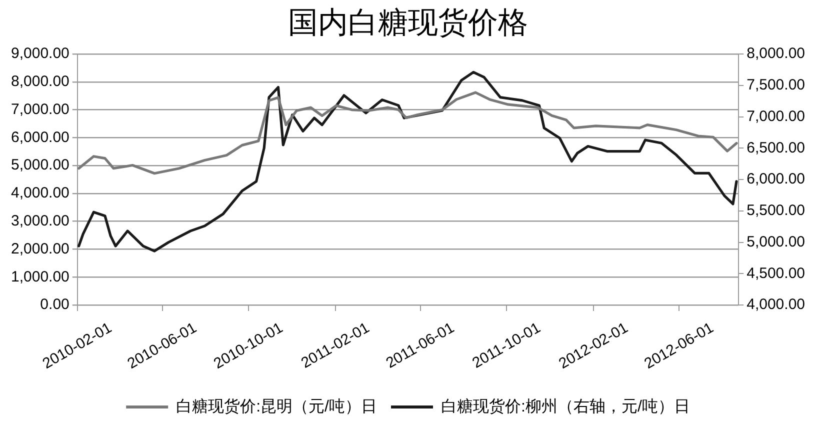  What do you see at coordinates (276, 406) in the screenshot?
I see `legend-label: 白糖现货价:昆明（元/吨）日` at bounding box center [276, 406].